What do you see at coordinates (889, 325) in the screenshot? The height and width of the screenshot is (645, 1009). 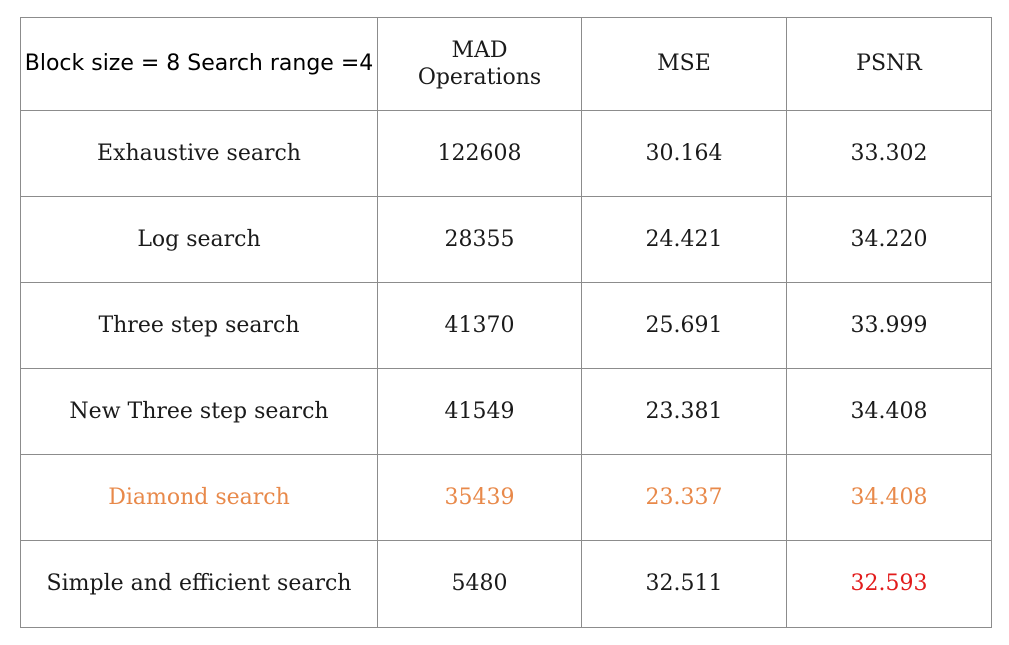 I see `psnr-cell: 33.999` at bounding box center [889, 325].